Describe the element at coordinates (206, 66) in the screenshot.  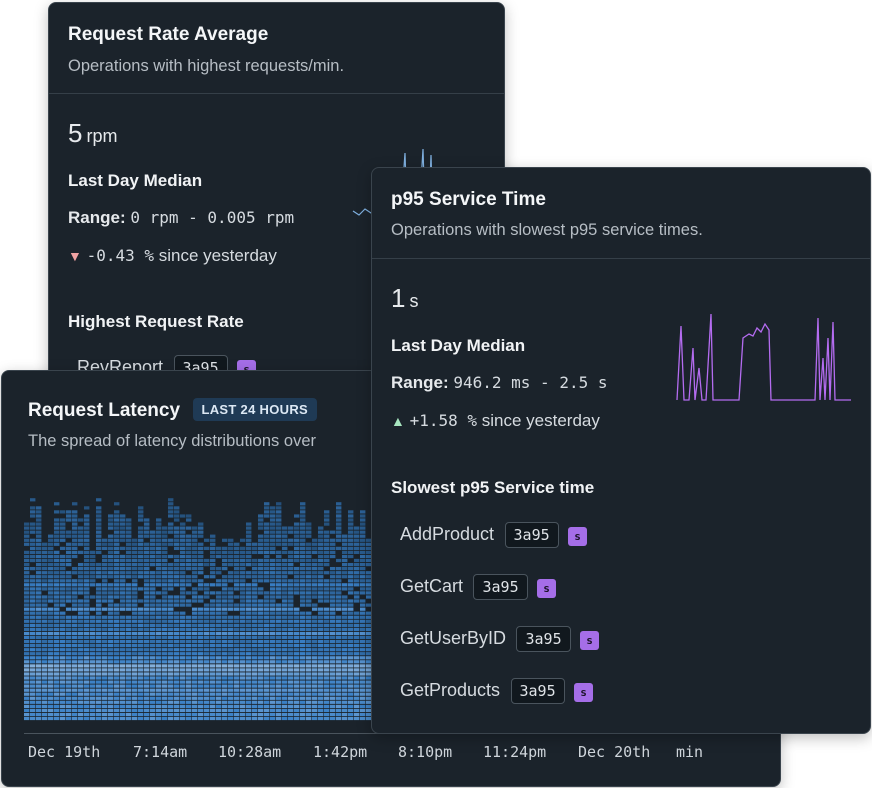
I see `card-subtitle: Operations with highest requests/min.` at that location.